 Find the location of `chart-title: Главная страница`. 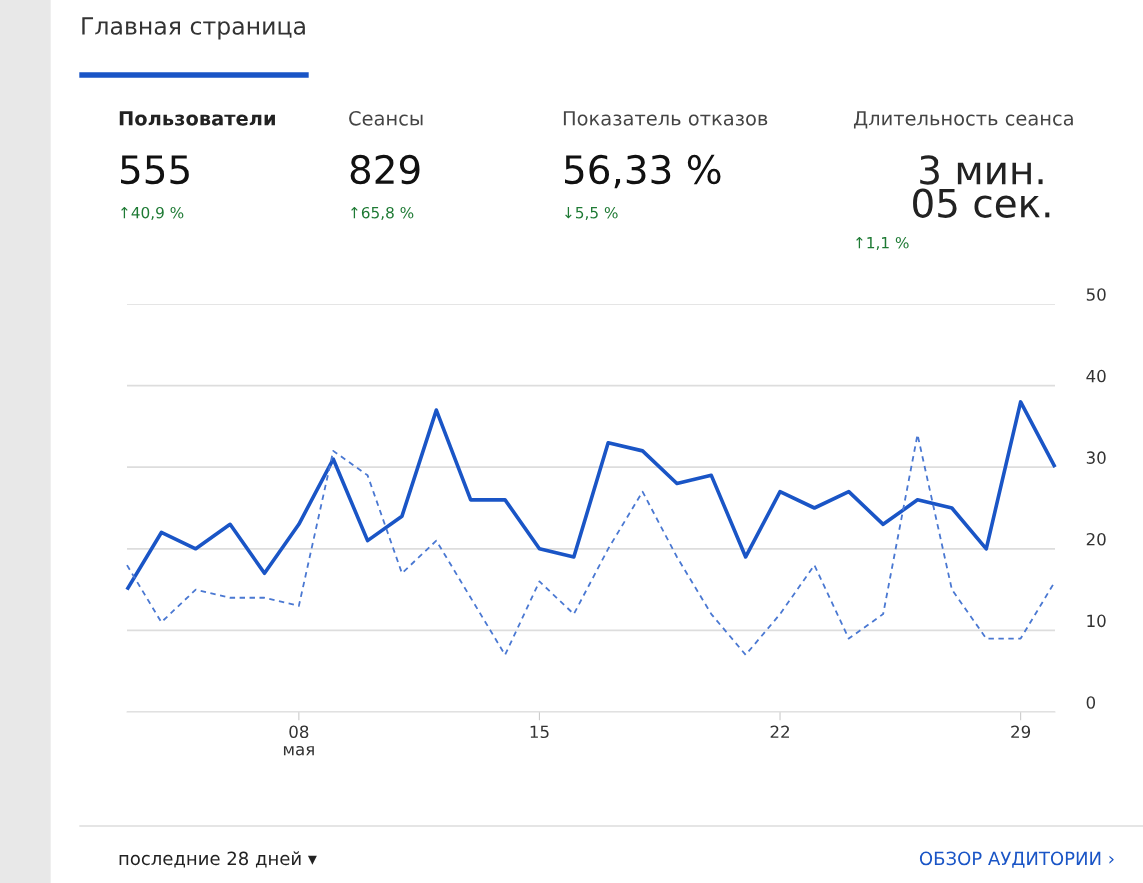

chart-title: Главная страница is located at coordinates (193, 28).